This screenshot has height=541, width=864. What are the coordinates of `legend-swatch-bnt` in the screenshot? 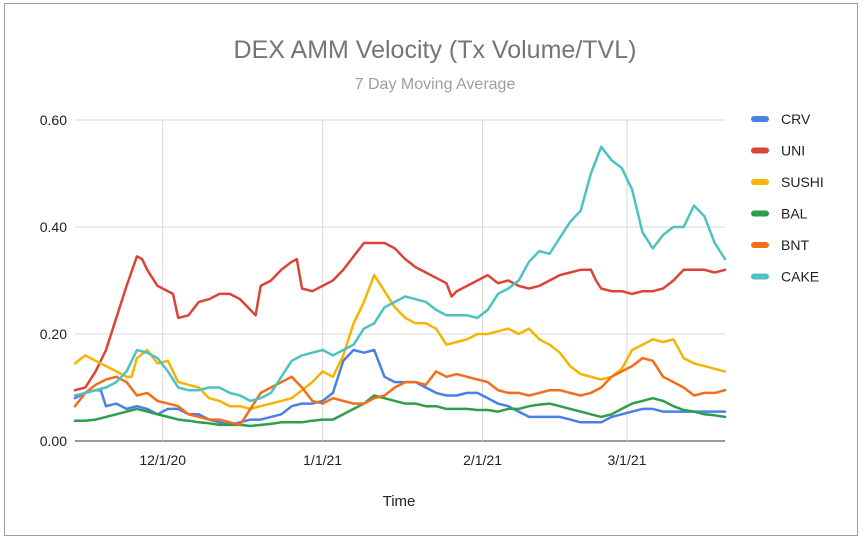 It's located at (760, 245).